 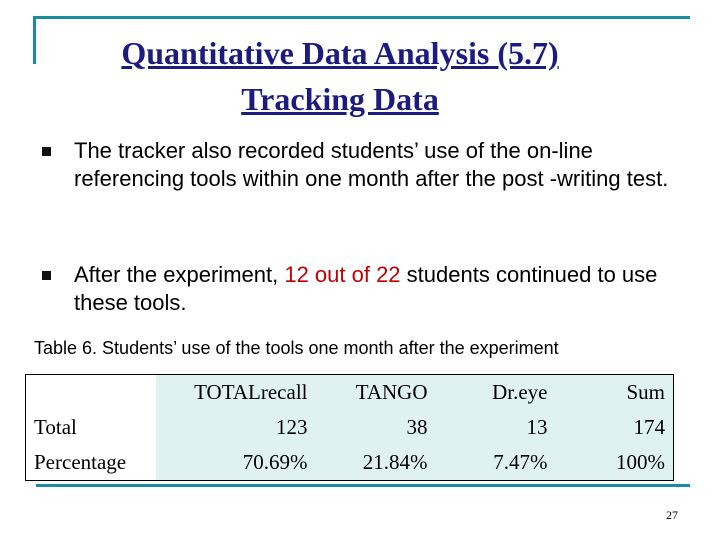 I want to click on table-header-row: TOTALrecall TANGO Dr.eye Sum, so click(x=349, y=392).